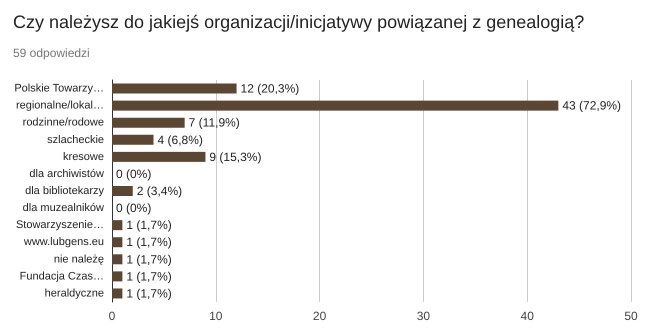 The width and height of the screenshot is (653, 328). I want to click on chart-title: Czy należysz do jakiejś organizacji/inicjatywy powiązanej z genealogią?, so click(298, 22).